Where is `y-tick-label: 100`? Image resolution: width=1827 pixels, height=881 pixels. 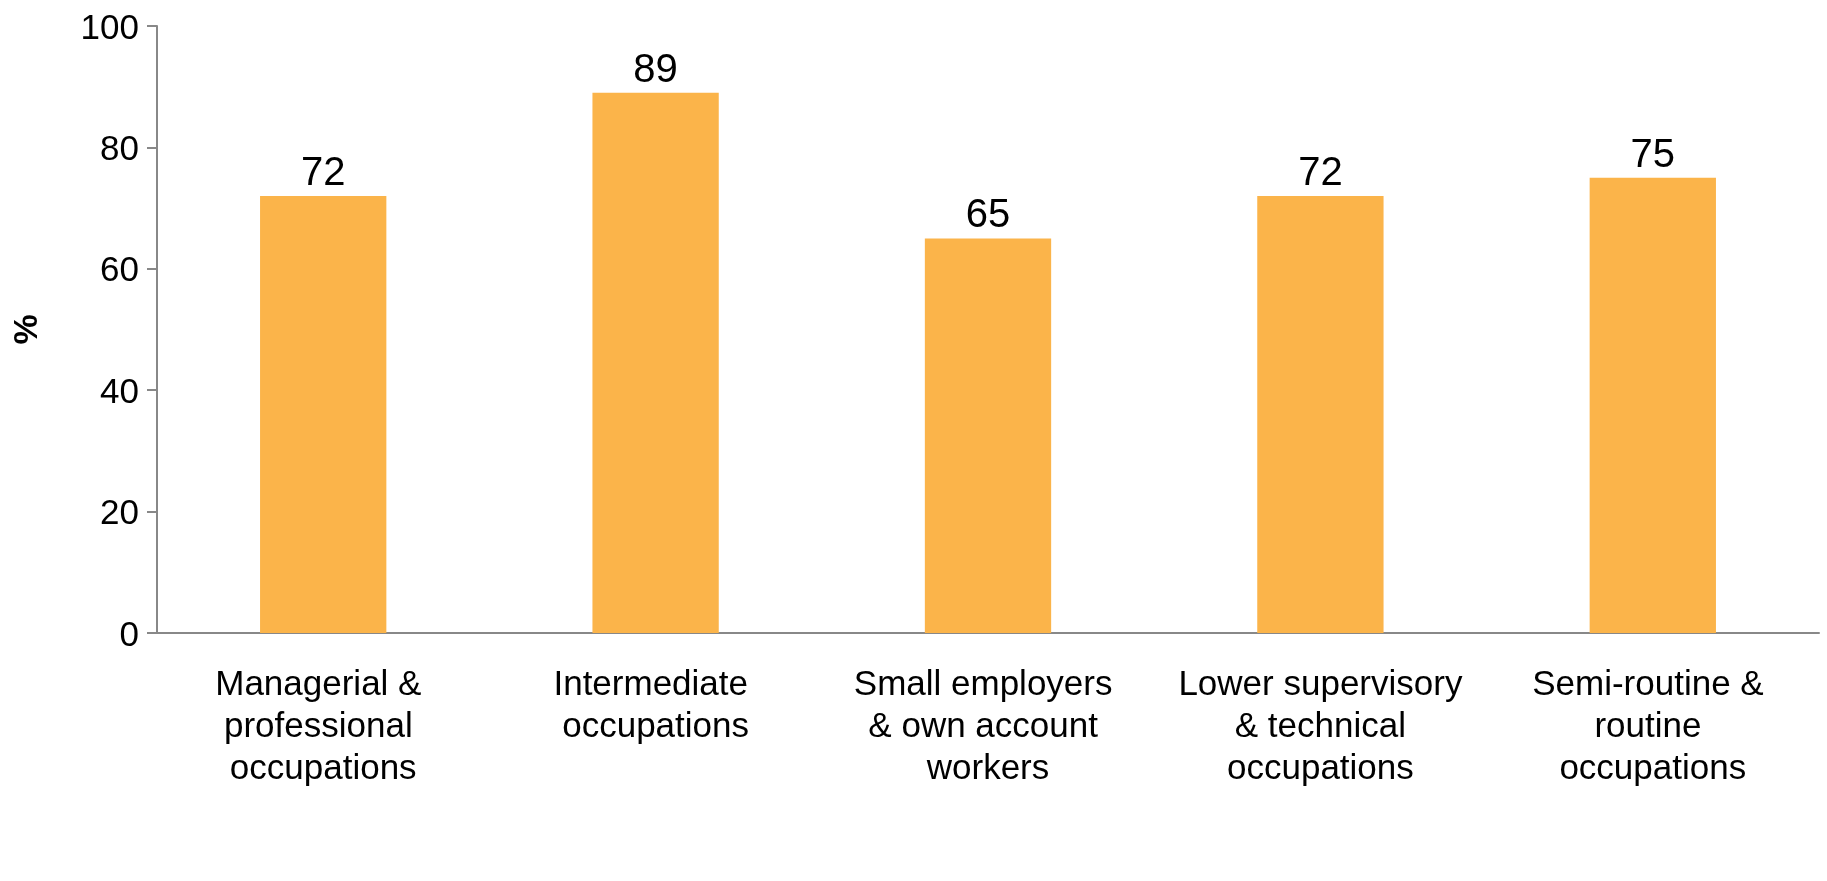
y-tick-label: 100 is located at coordinates (109, 26).